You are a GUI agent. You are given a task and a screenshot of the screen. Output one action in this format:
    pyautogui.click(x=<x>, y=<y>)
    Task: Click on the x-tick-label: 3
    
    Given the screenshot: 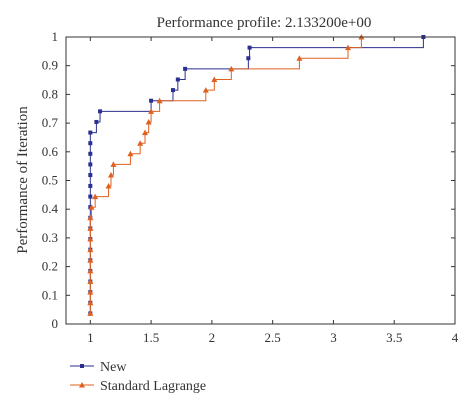 What is the action you would take?
    pyautogui.click(x=333, y=337)
    